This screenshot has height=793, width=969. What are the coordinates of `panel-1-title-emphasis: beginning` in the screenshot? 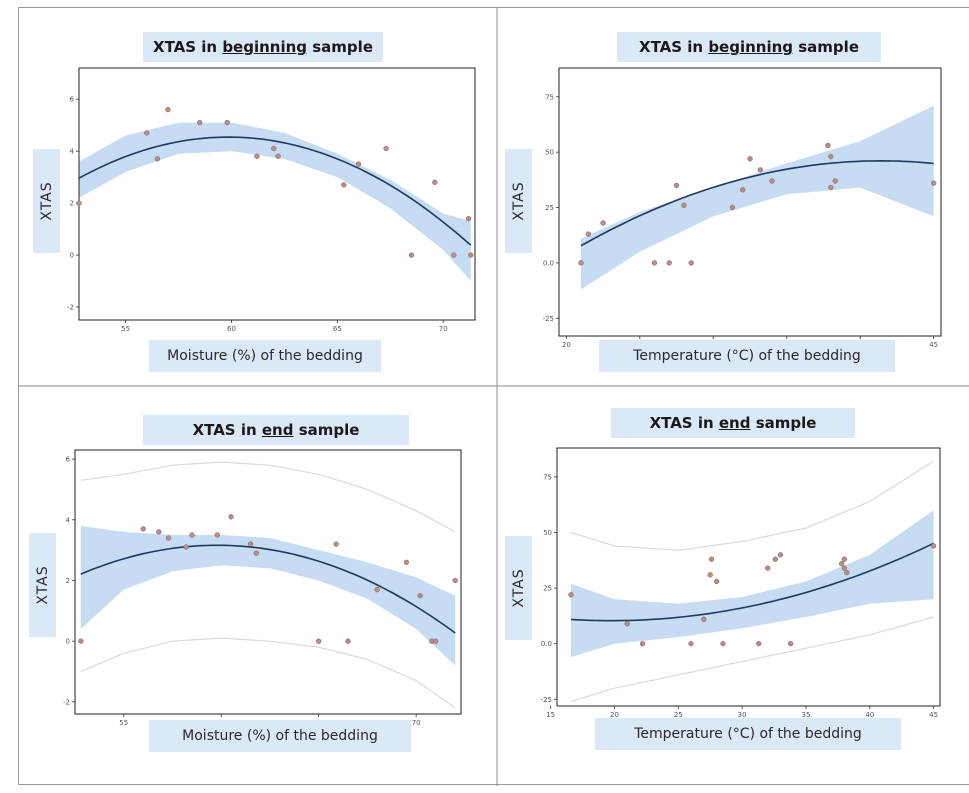 It's located at (265, 47).